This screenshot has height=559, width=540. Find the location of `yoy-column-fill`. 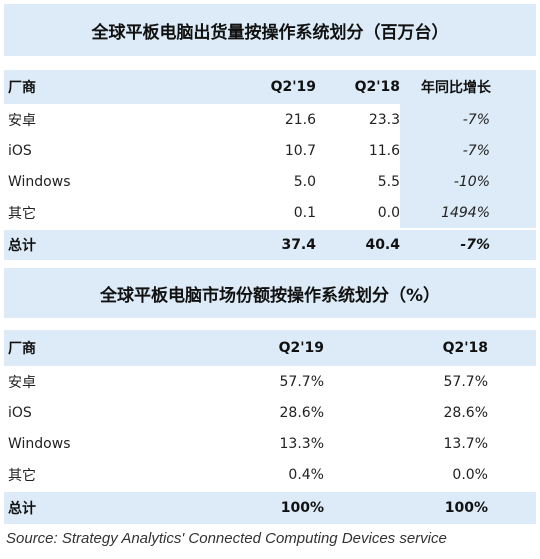

yoy-column-fill is located at coordinates (468, 166).